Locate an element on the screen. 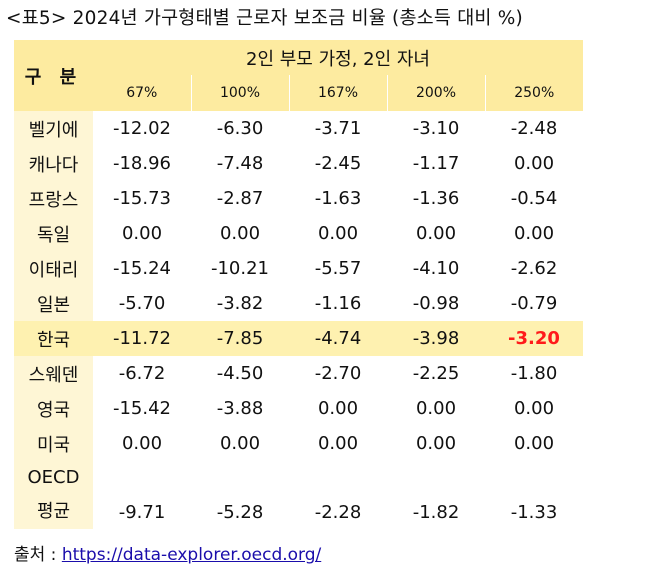 The height and width of the screenshot is (576, 670). table-cell: -5.57 is located at coordinates (338, 268).